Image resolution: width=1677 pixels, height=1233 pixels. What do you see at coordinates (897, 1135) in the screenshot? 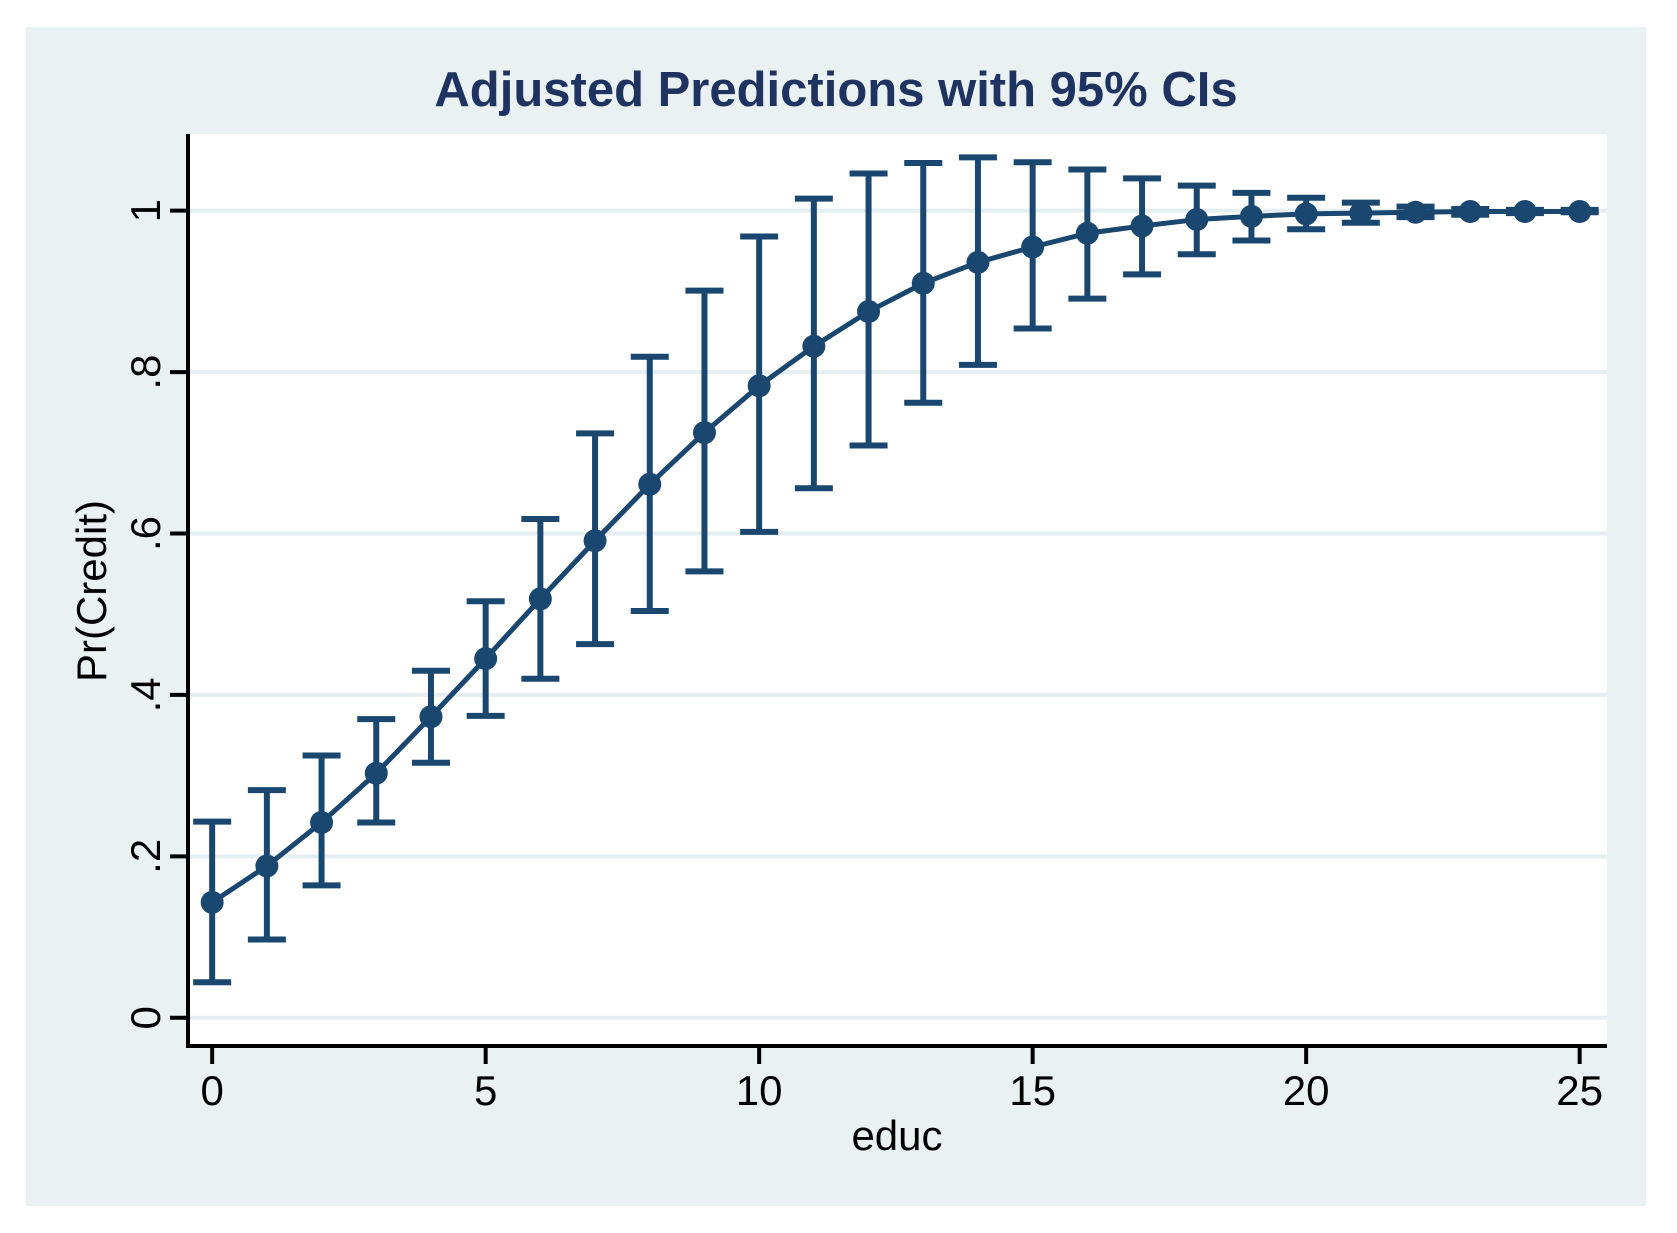
I see `x-axis-title: educ` at bounding box center [897, 1135].